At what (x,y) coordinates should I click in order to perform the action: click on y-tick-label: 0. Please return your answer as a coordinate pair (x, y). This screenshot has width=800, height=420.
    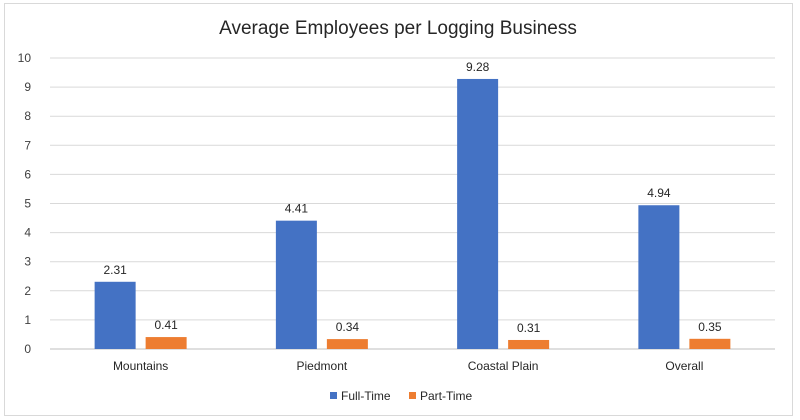
    Looking at the image, I should click on (27, 349).